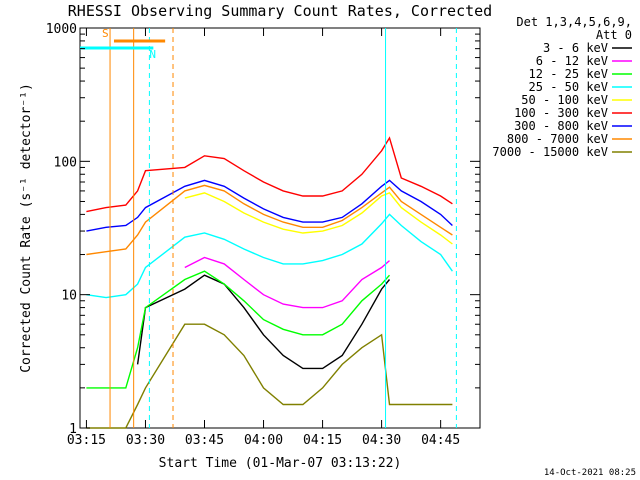 This screenshot has height=480, width=640. What do you see at coordinates (381, 440) in the screenshot?
I see `x-tick-label-5: 04:30` at bounding box center [381, 440].